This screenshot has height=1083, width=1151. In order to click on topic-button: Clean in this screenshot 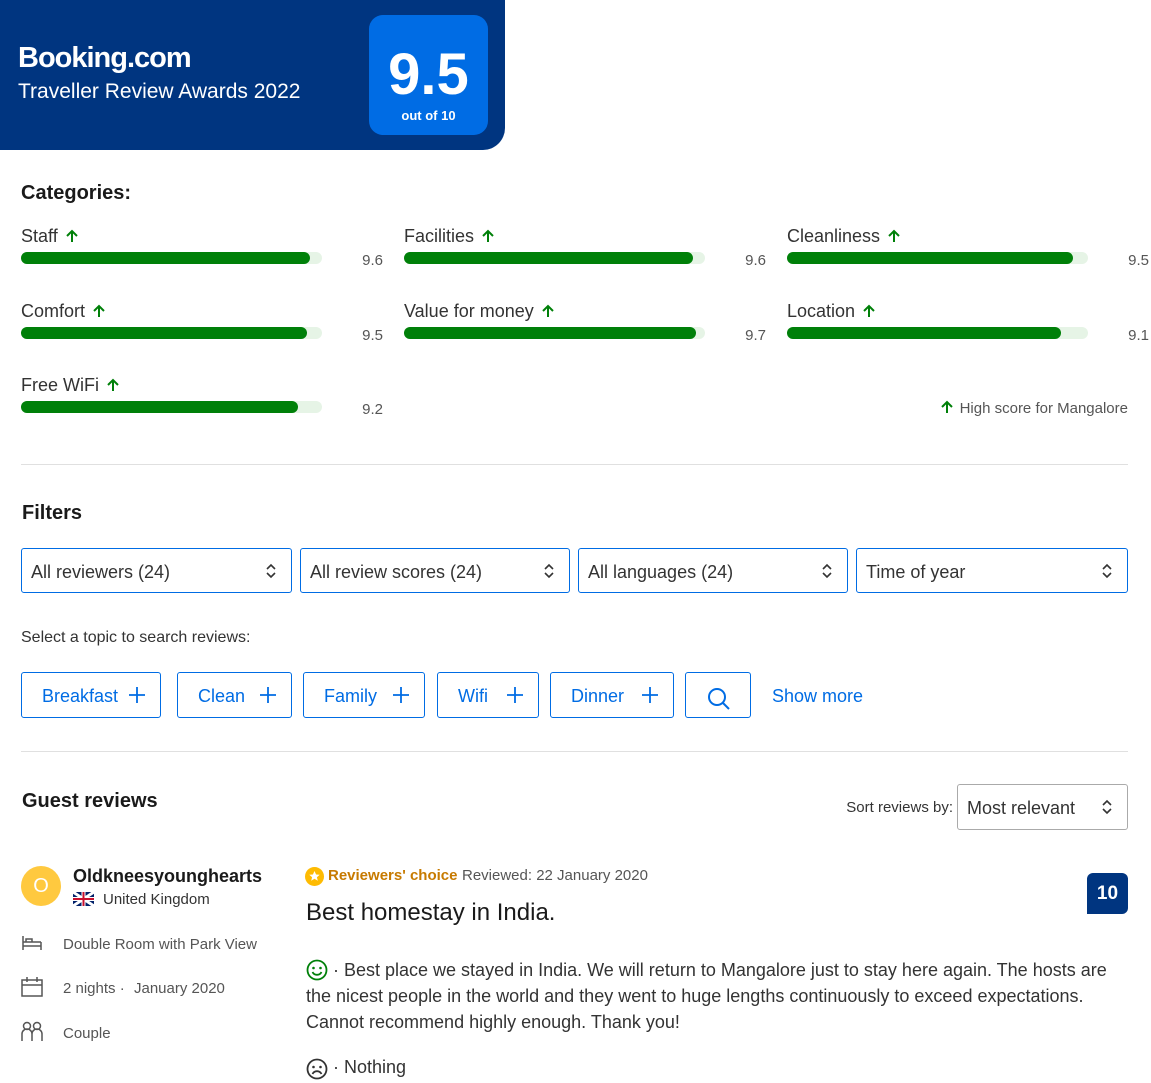, I will do `click(234, 695)`.